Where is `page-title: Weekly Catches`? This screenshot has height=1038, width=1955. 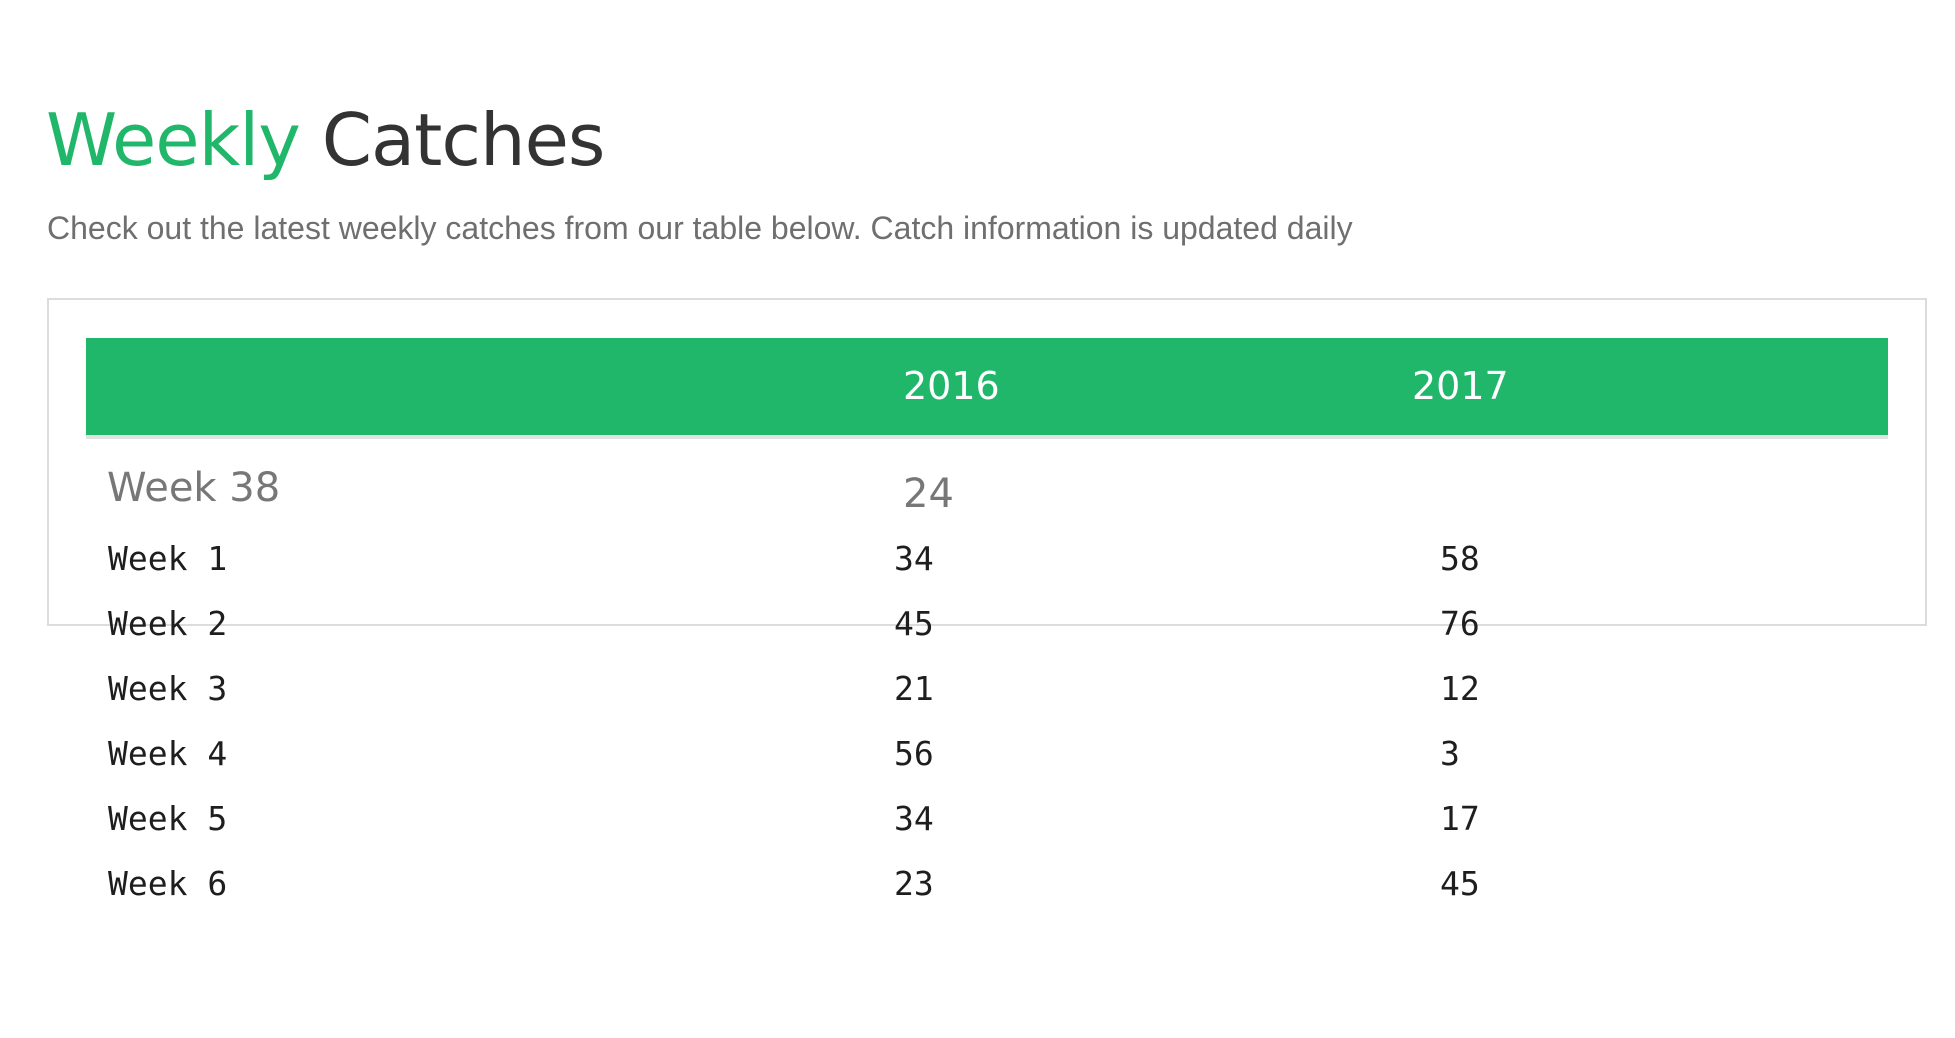 page-title: Weekly Catches is located at coordinates (326, 140).